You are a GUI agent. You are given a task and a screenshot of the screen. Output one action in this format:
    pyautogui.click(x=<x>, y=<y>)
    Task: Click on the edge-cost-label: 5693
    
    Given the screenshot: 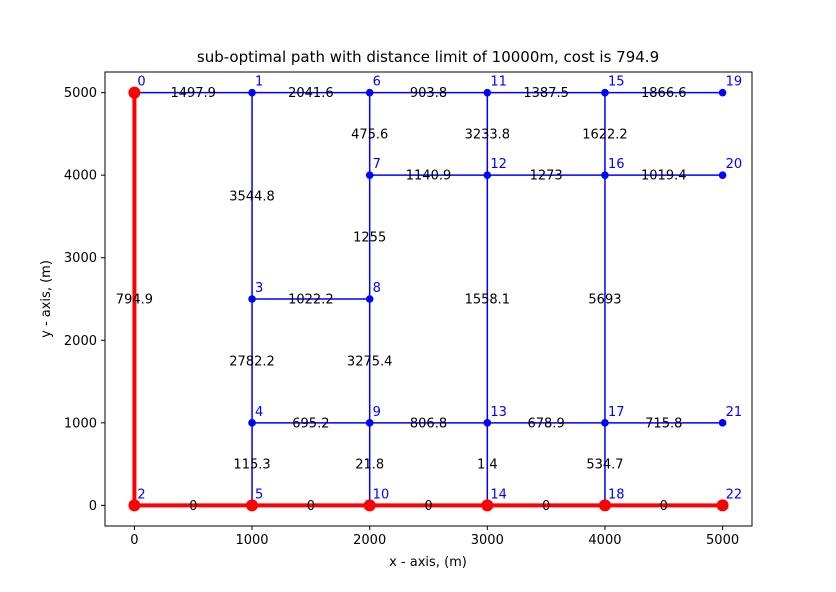 What is the action you would take?
    pyautogui.click(x=604, y=300)
    